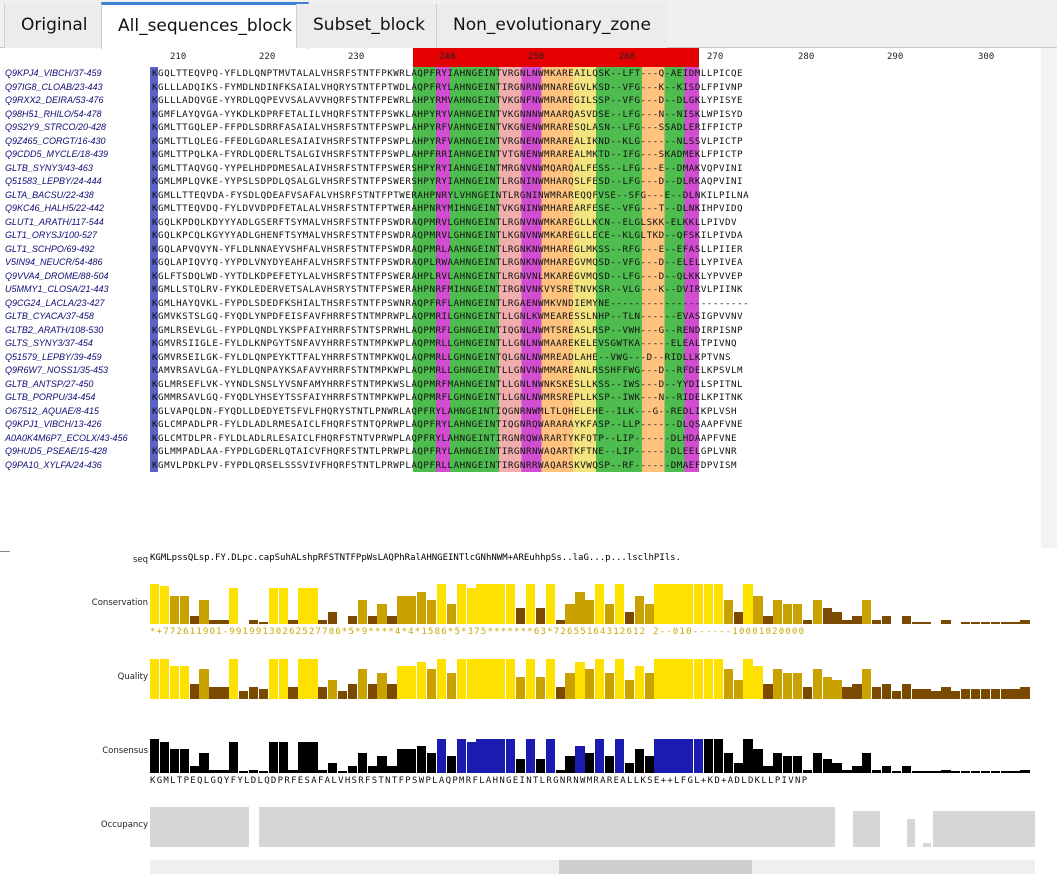 The image size is (1057, 874). I want to click on sequence-id: Q9KPJ4_VIBCH/37-459, so click(53, 73).